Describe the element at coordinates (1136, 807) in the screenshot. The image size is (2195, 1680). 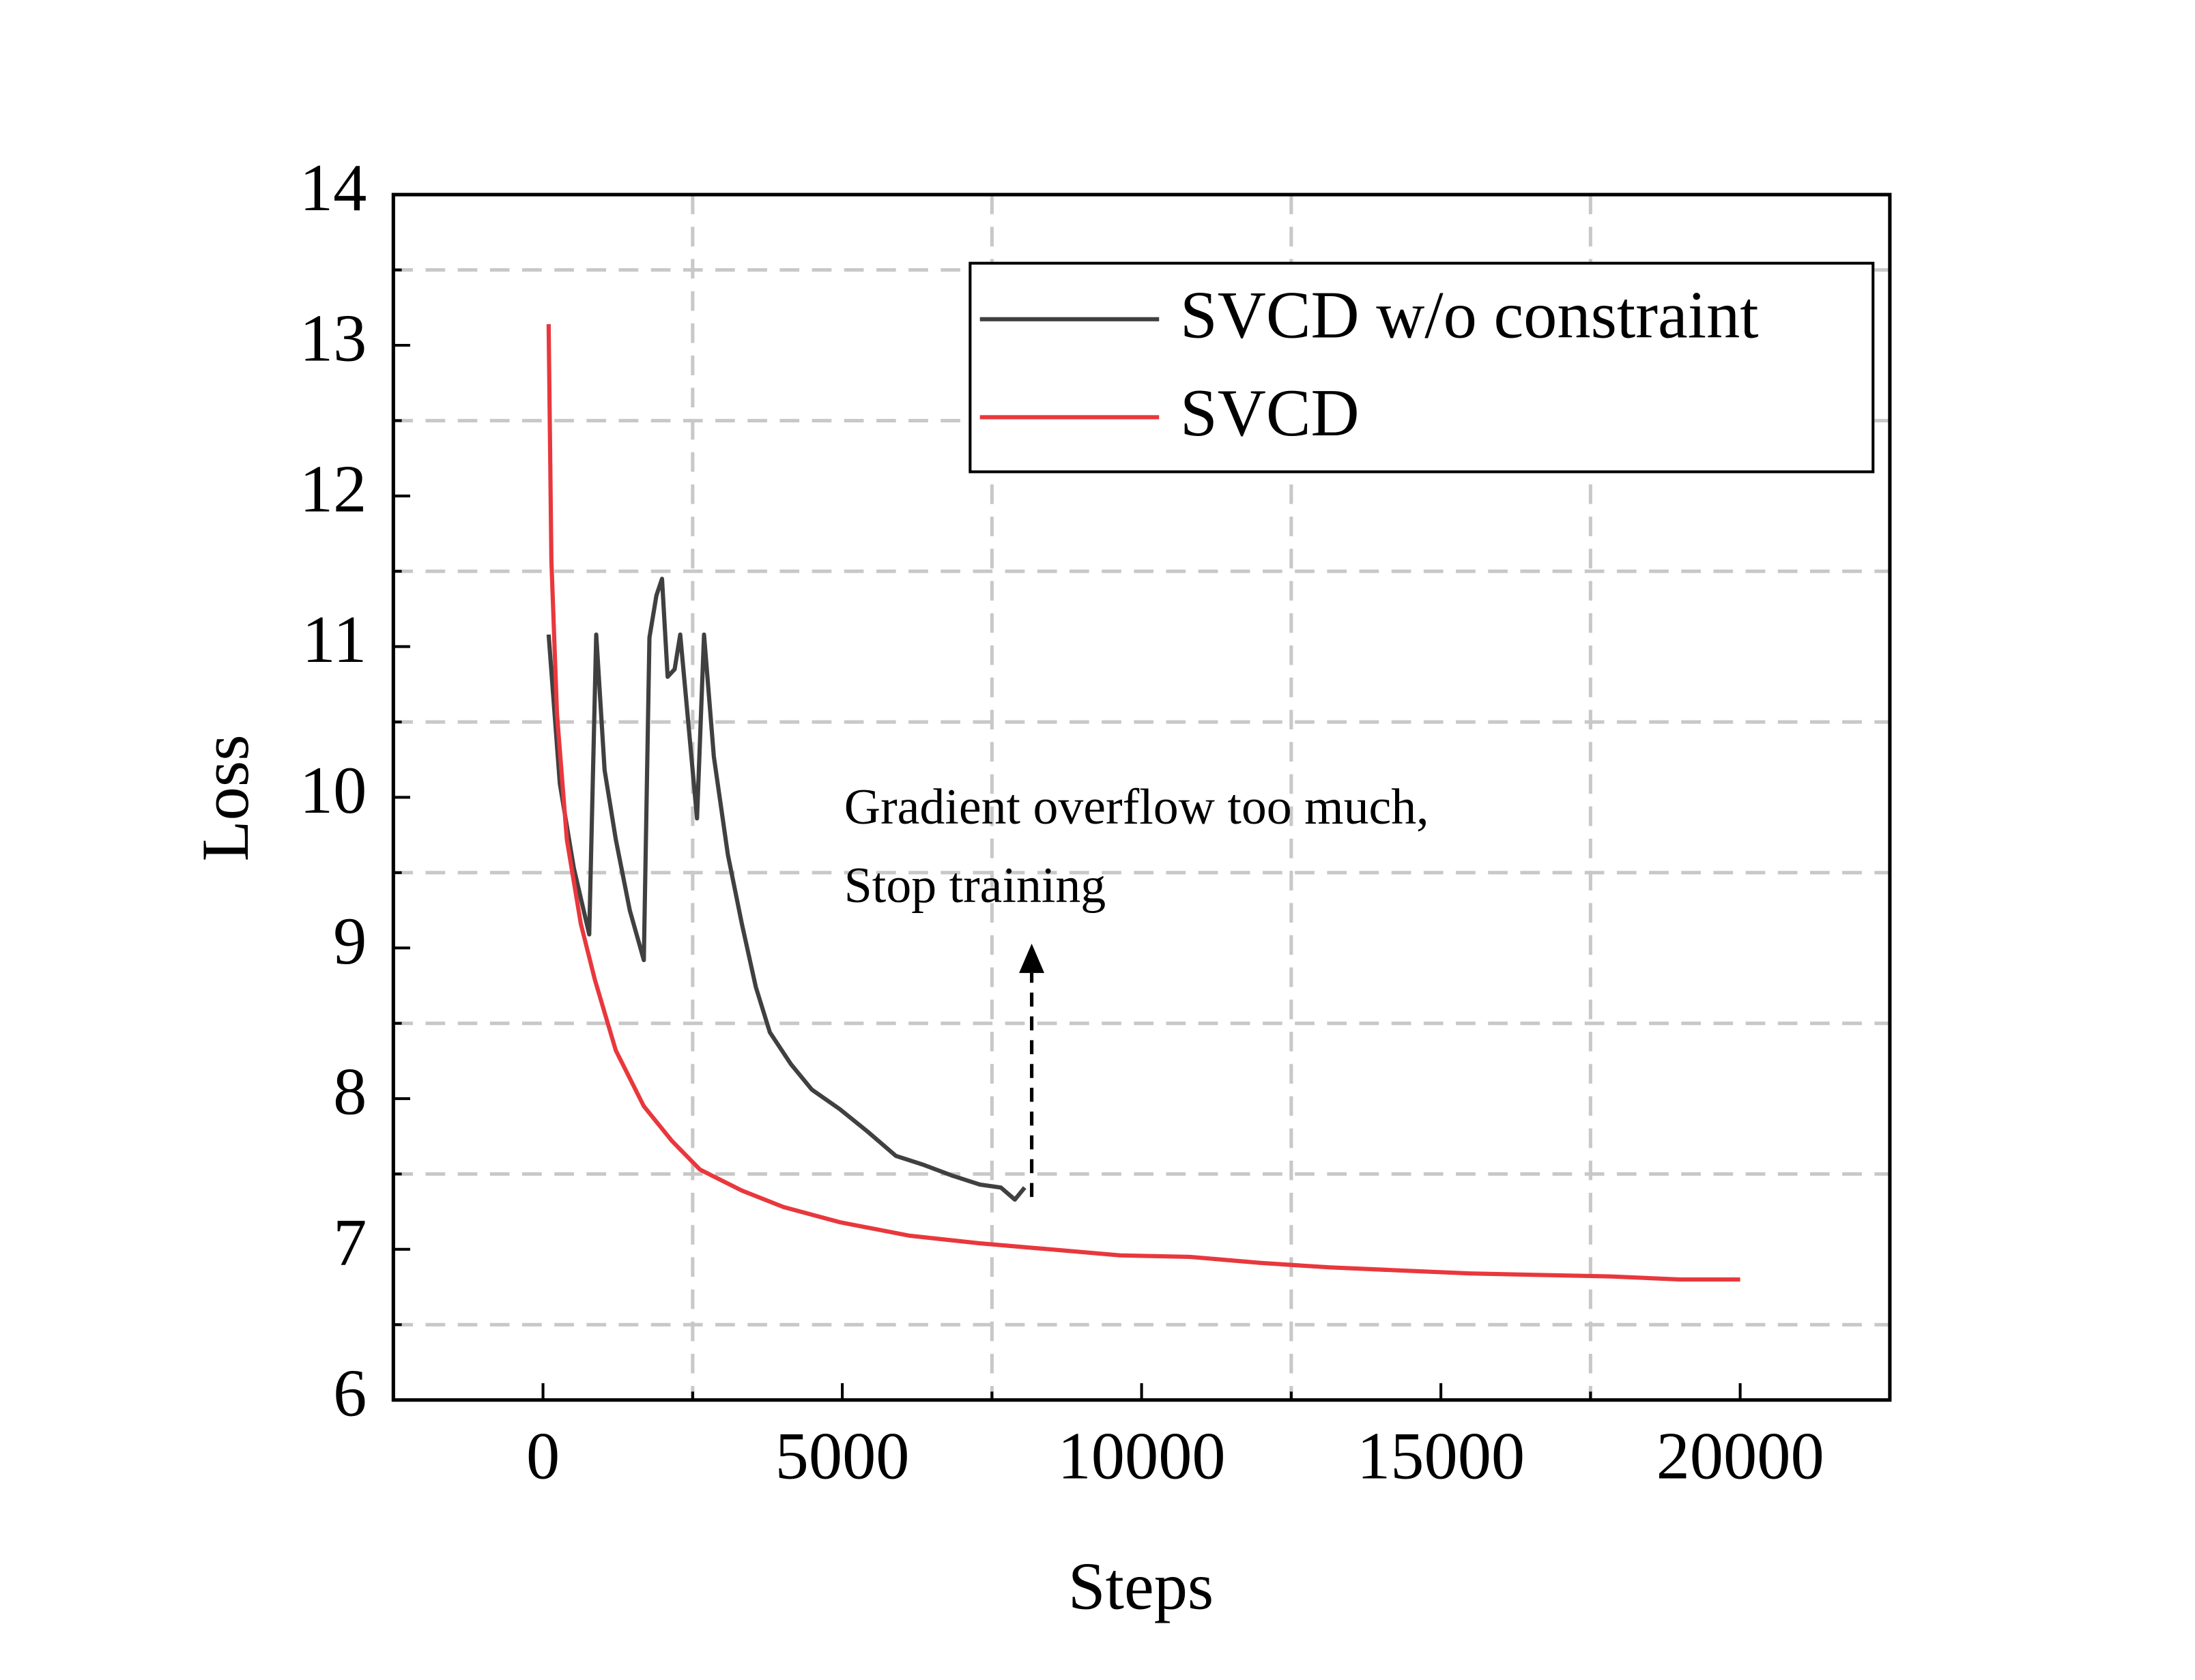
I see `annotation: Gradient overflow too much,` at that location.